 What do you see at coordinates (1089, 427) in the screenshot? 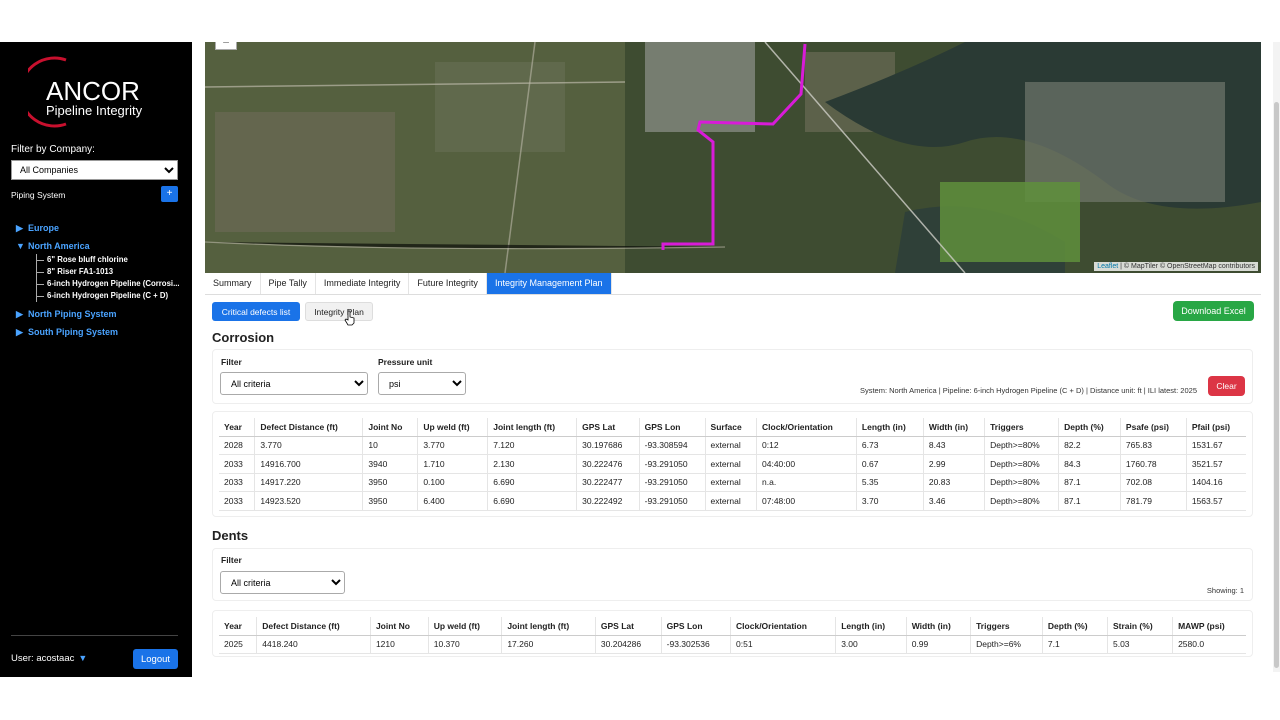
I see `column-header: Depth (%)` at bounding box center [1089, 427].